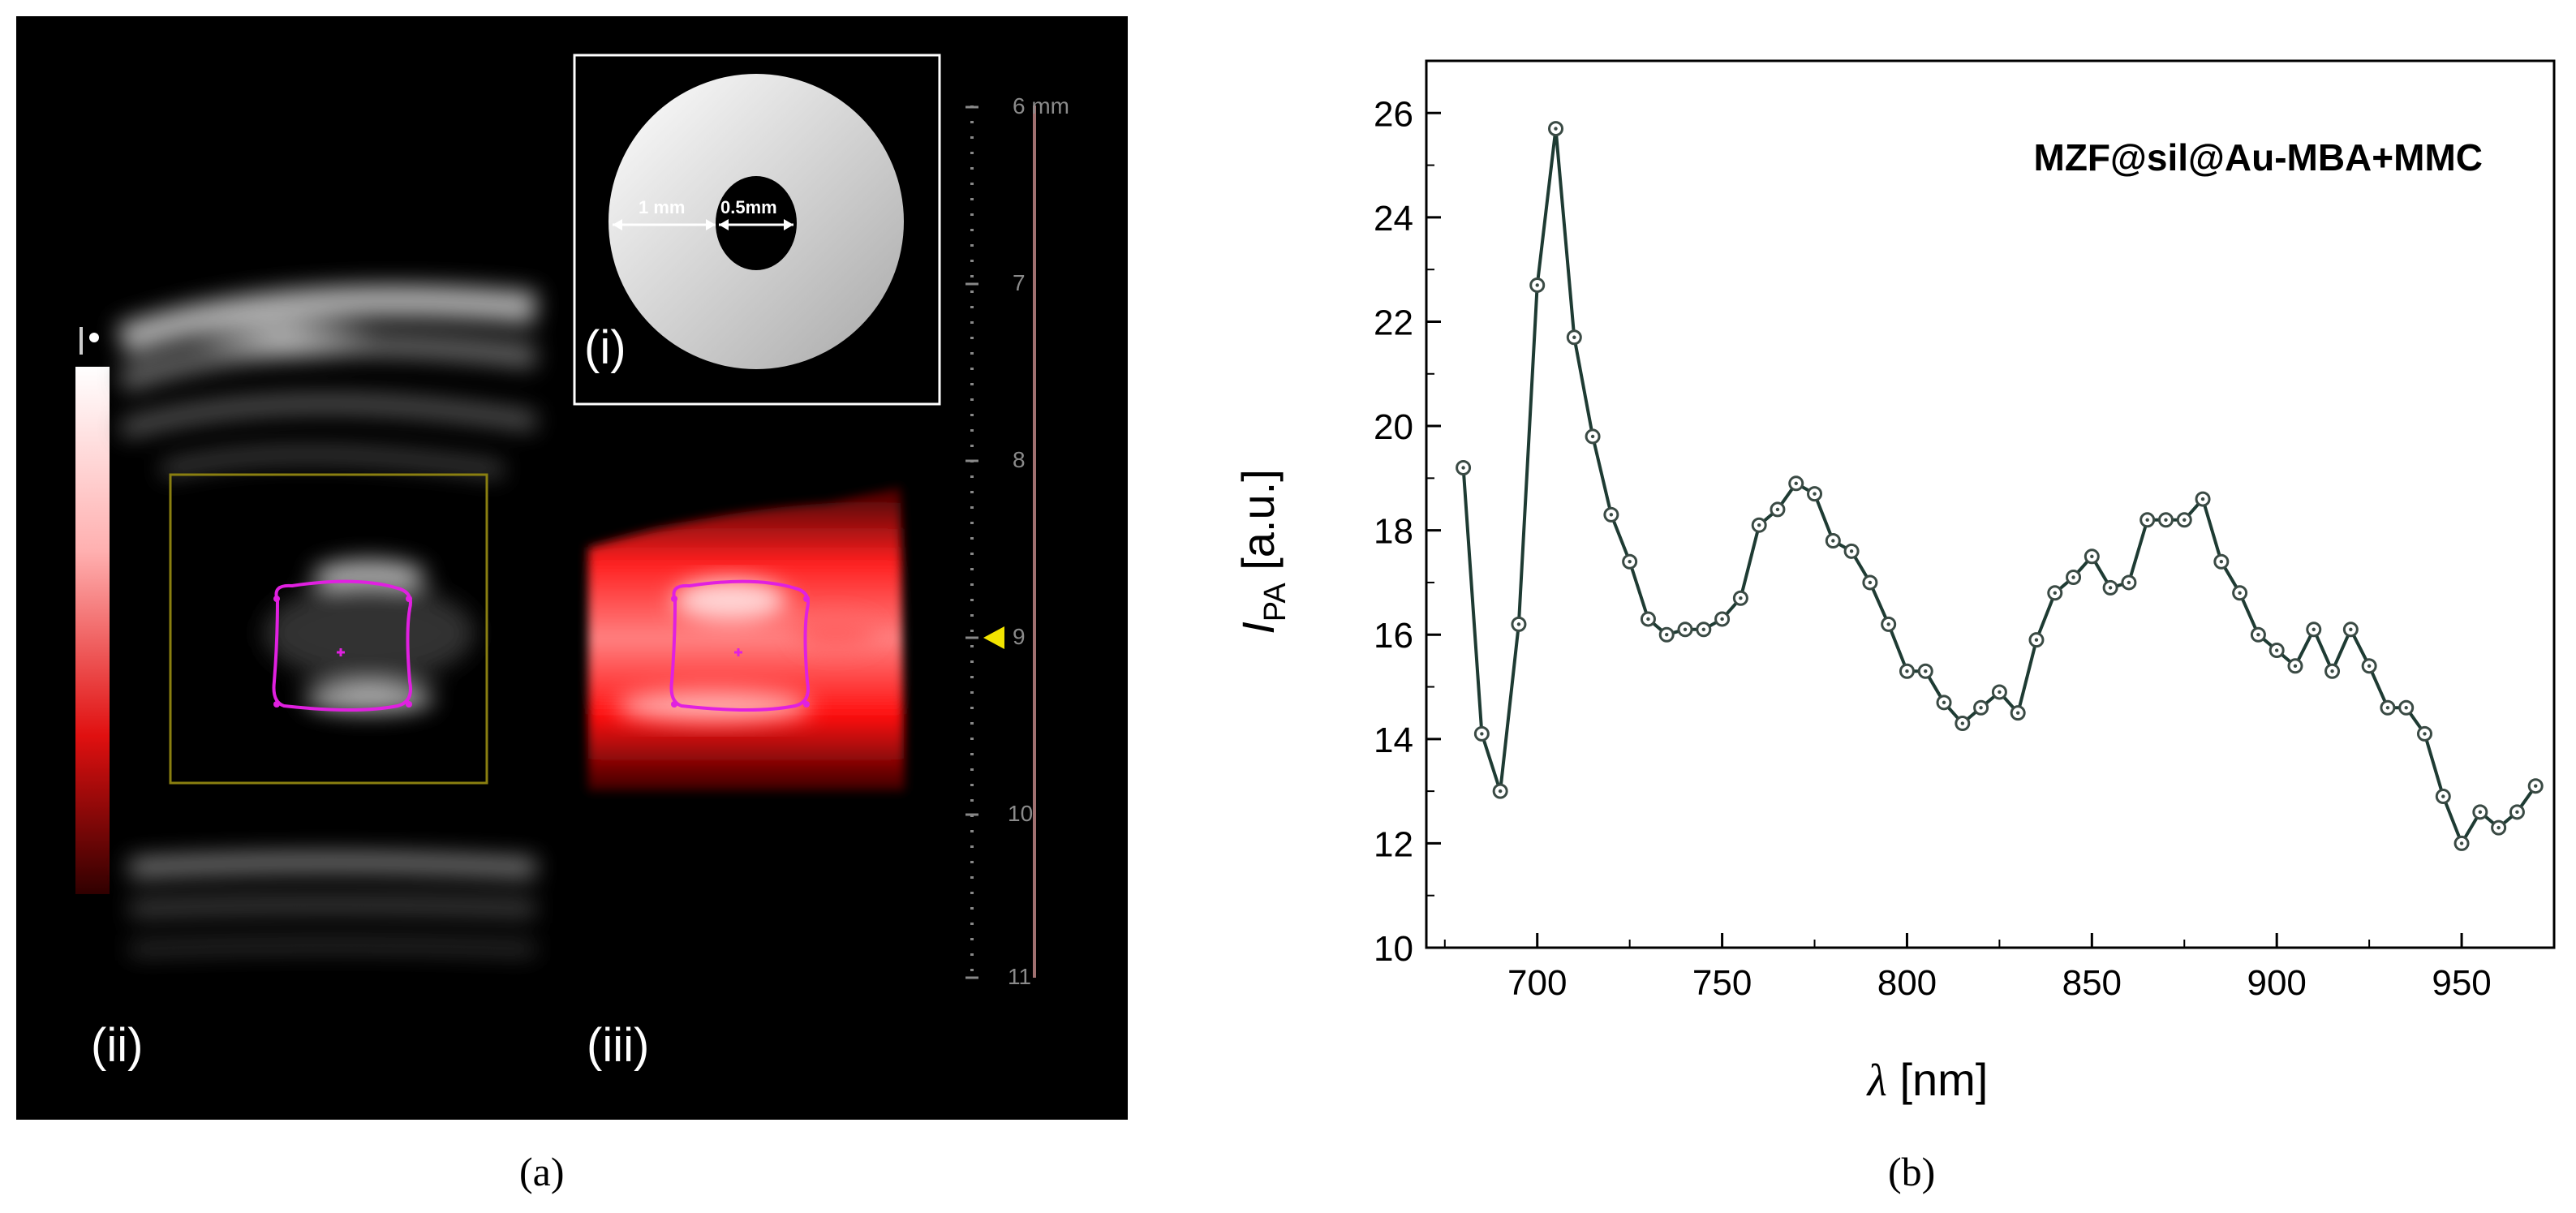 This screenshot has width=2576, height=1213. I want to click on chart-annotation: MZF@sil@Au-MBA+MMC, so click(2258, 157).